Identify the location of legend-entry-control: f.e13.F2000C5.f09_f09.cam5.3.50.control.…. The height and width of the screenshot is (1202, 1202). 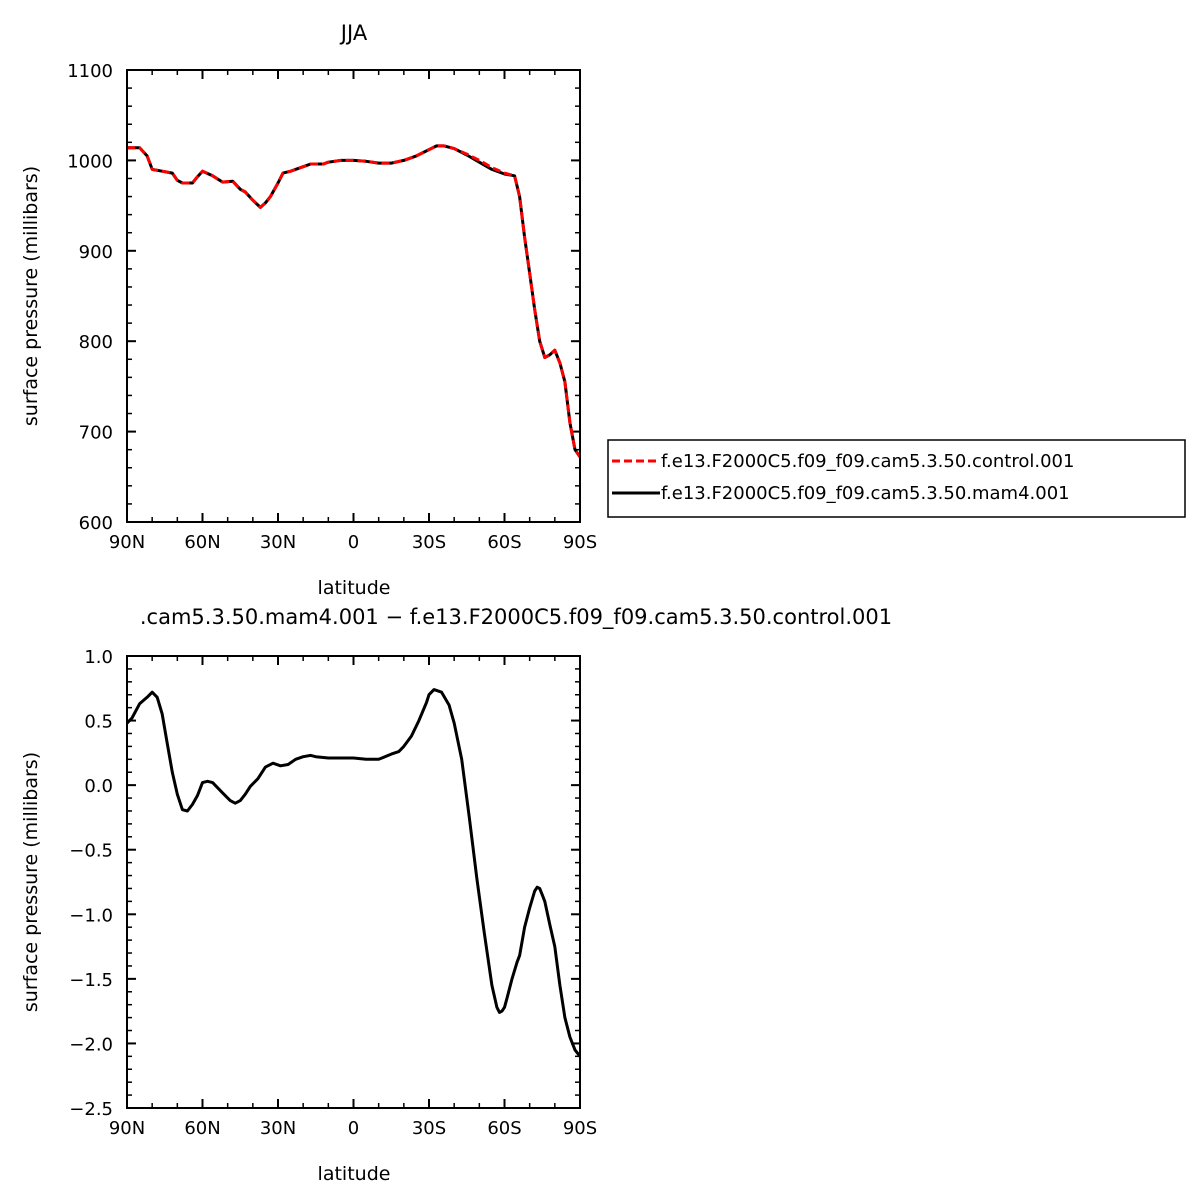
(867, 461).